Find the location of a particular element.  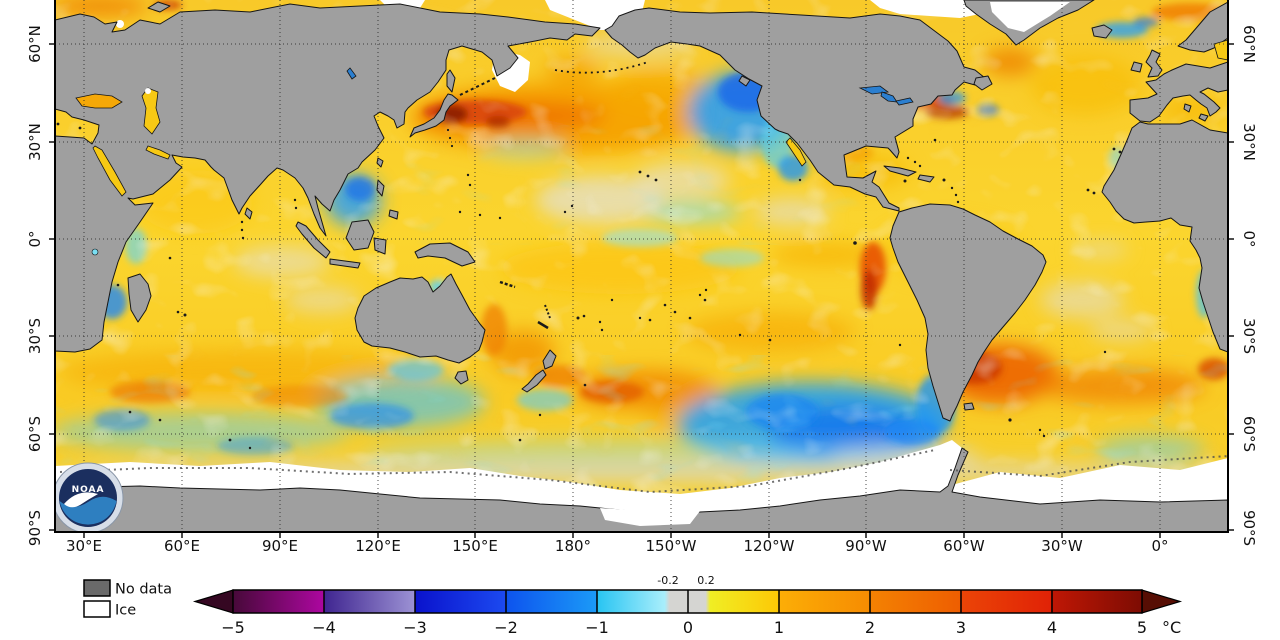

noaa-logo: NOAA is located at coordinates (89, 497).